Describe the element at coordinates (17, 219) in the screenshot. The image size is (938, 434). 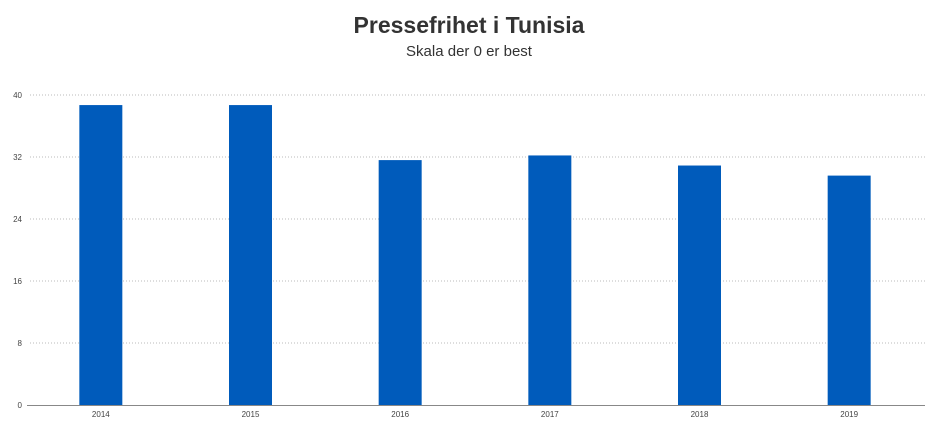
I see `y-tick-label: 24` at that location.